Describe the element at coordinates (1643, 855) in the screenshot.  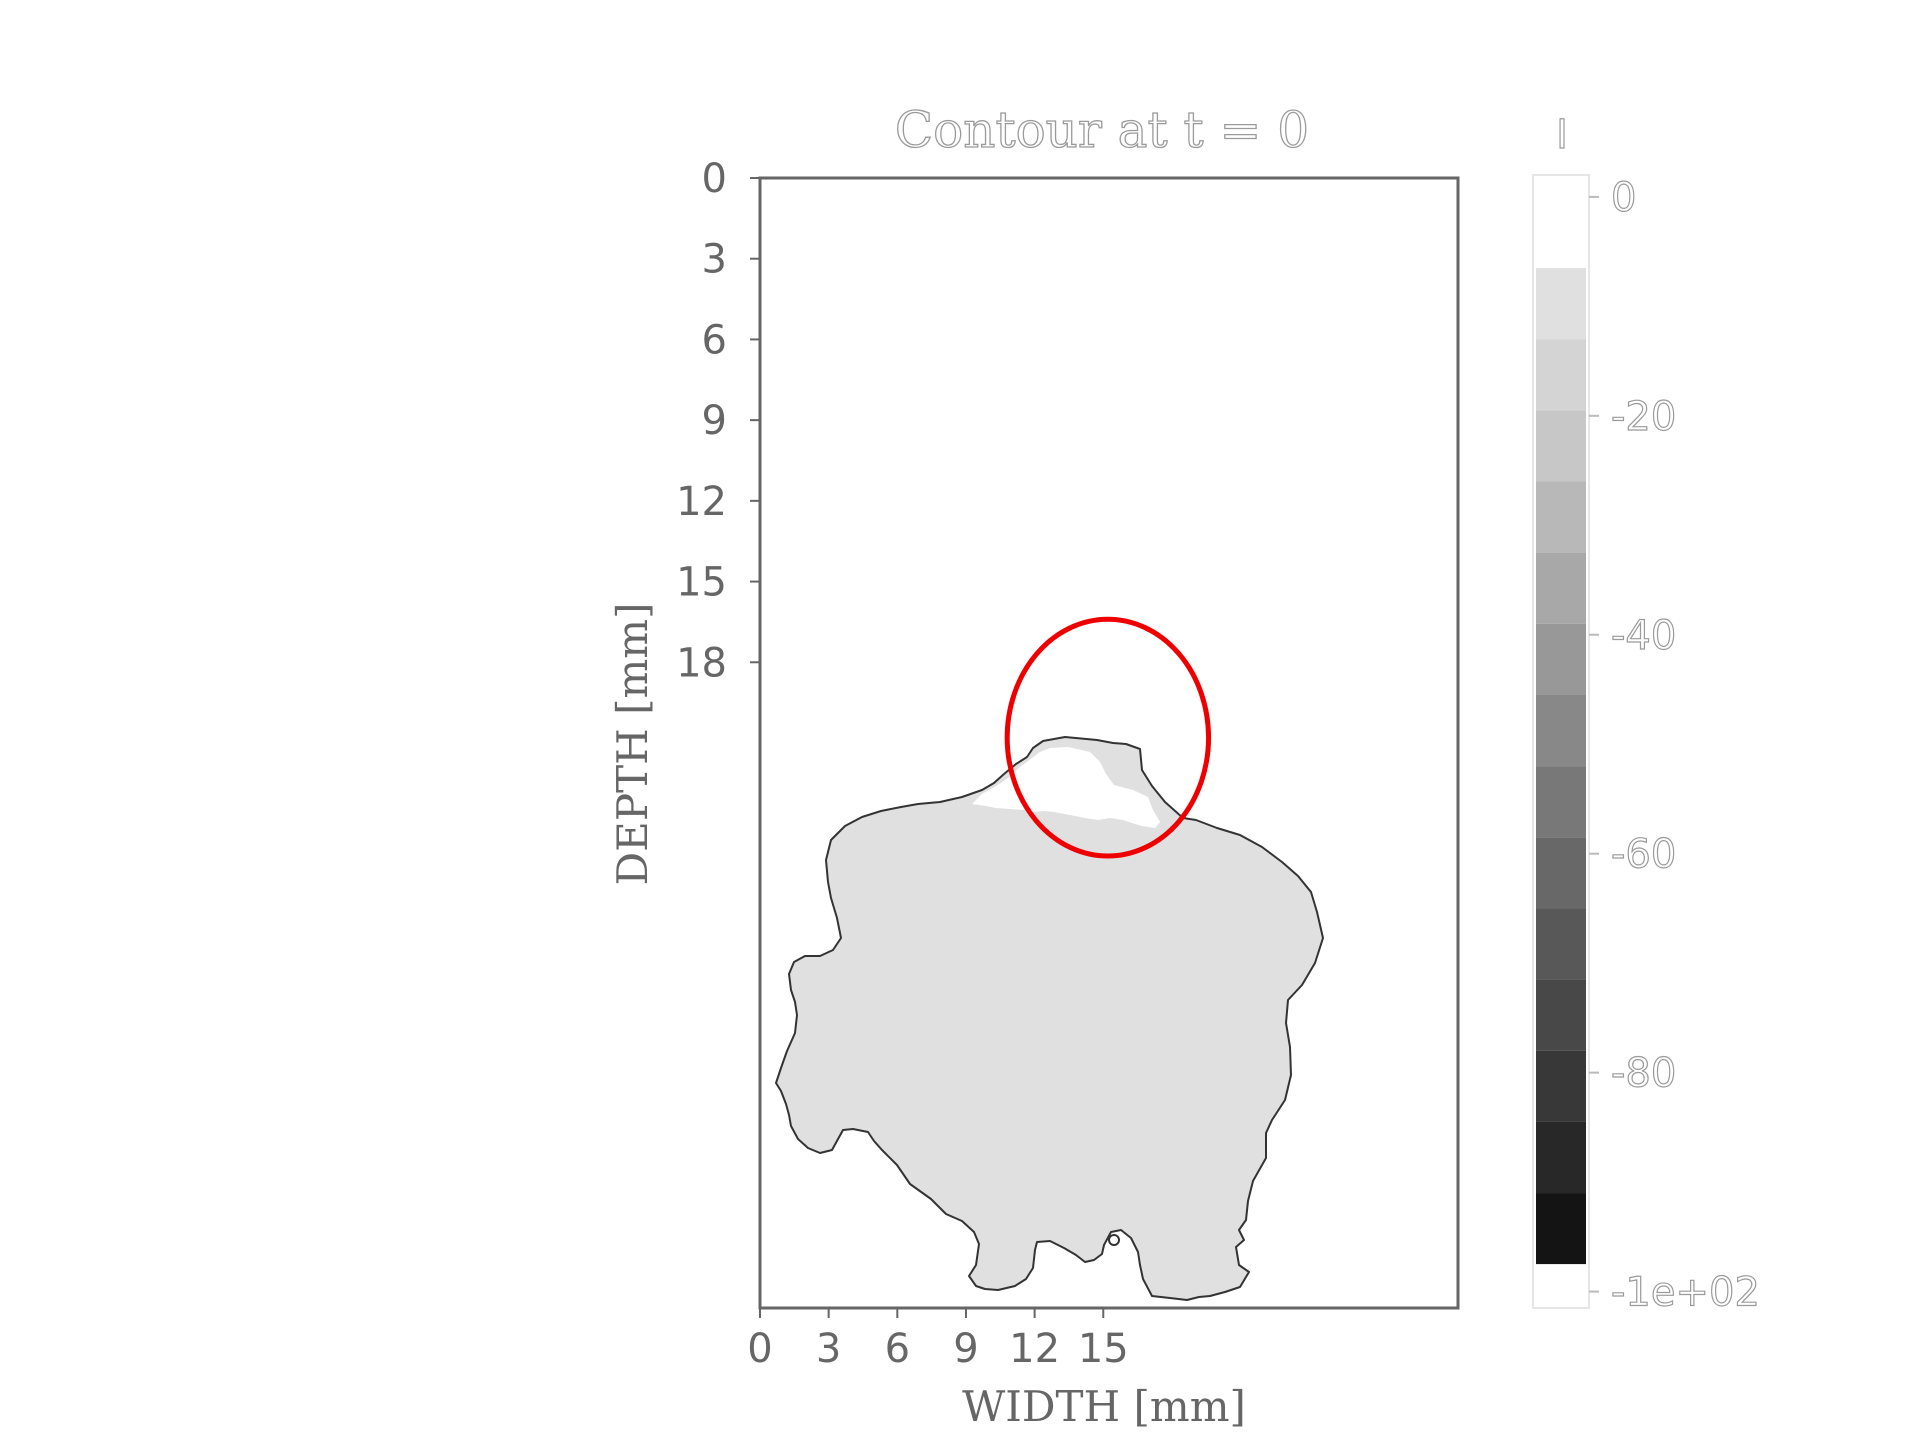
I see `colorbar-tick-label: -60` at that location.